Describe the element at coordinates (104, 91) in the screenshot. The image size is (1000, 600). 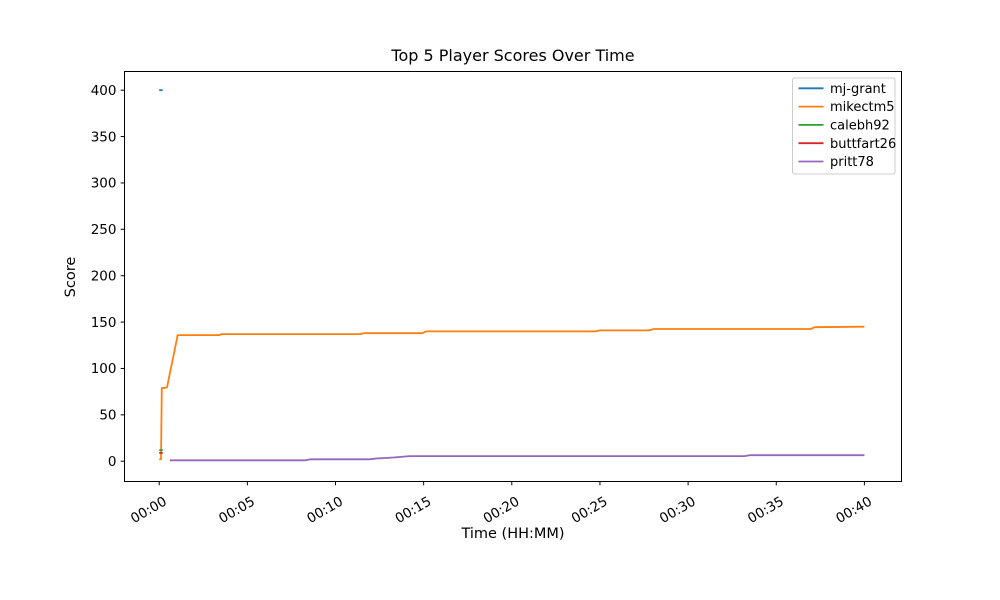
I see `y-tick-label: 400` at that location.